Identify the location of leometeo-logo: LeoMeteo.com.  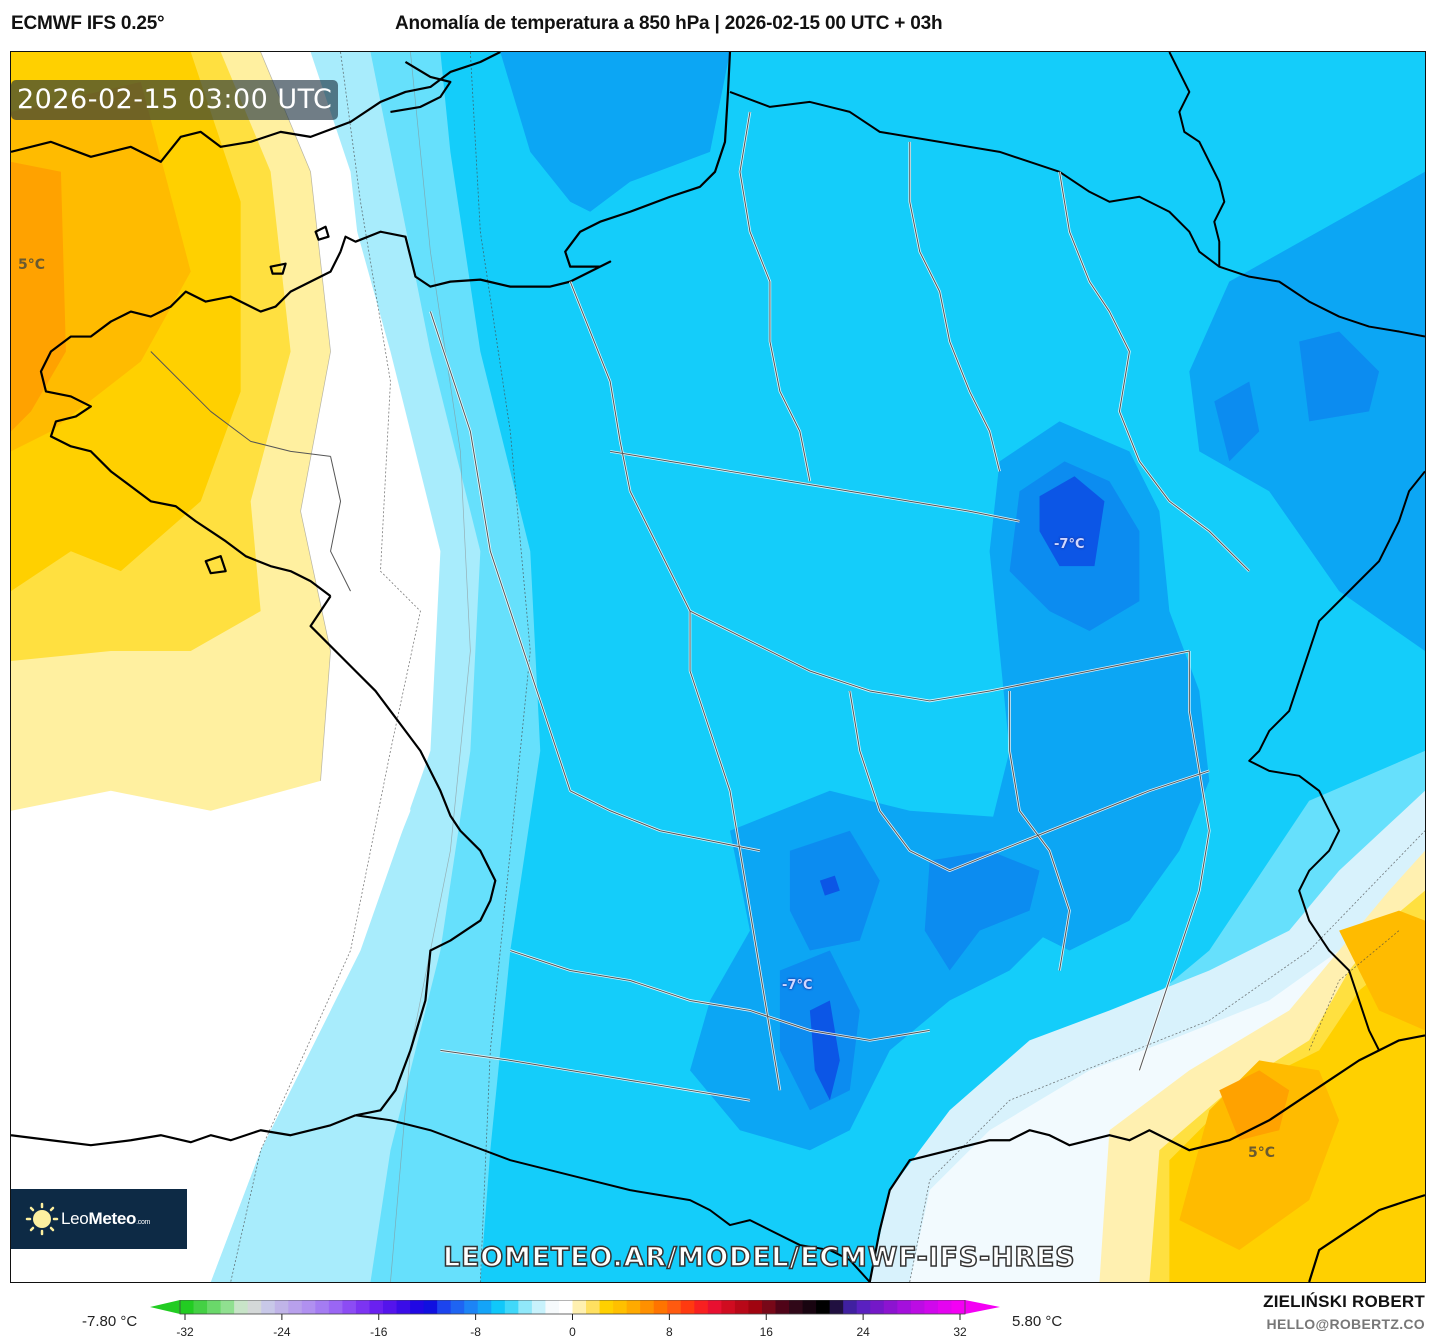
(99, 1219).